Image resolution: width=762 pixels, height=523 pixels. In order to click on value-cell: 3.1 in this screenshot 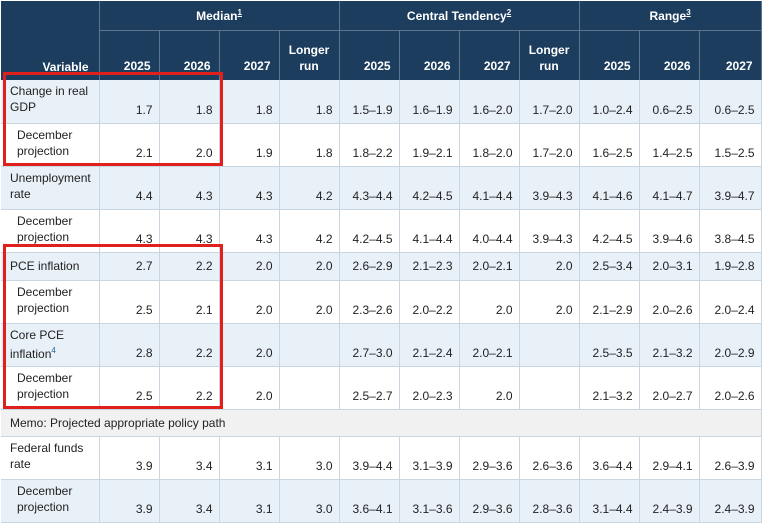, I will do `click(249, 458)`.